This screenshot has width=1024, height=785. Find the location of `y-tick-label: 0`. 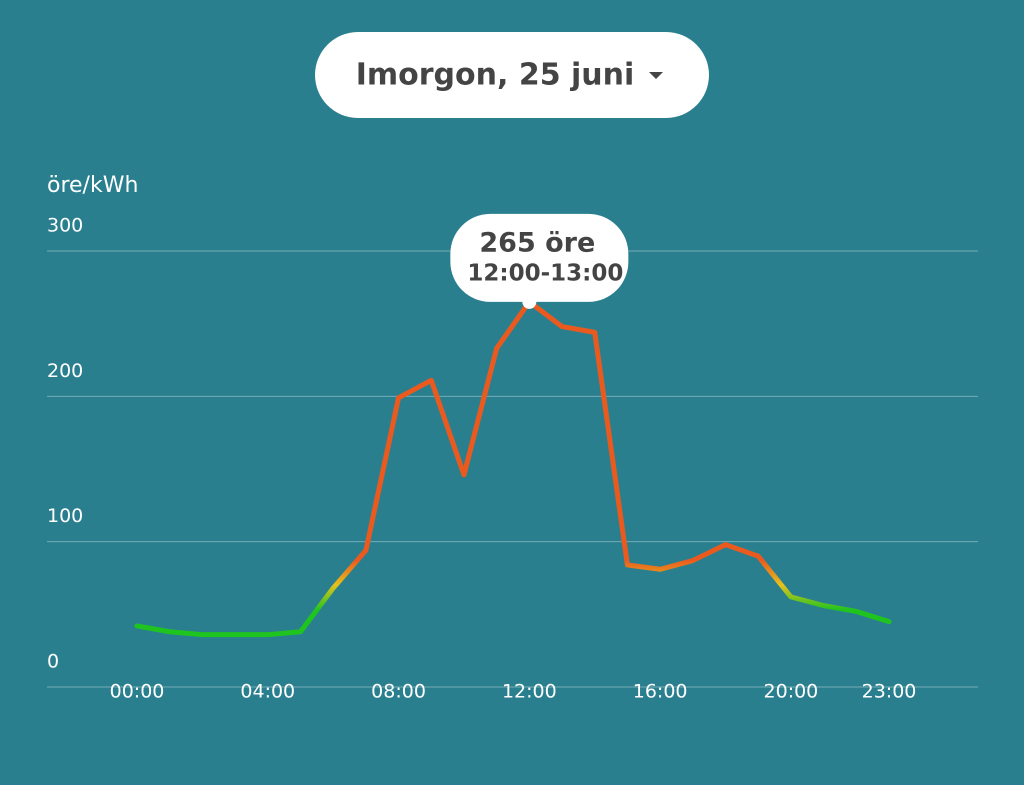

y-tick-label: 0 is located at coordinates (53, 662).